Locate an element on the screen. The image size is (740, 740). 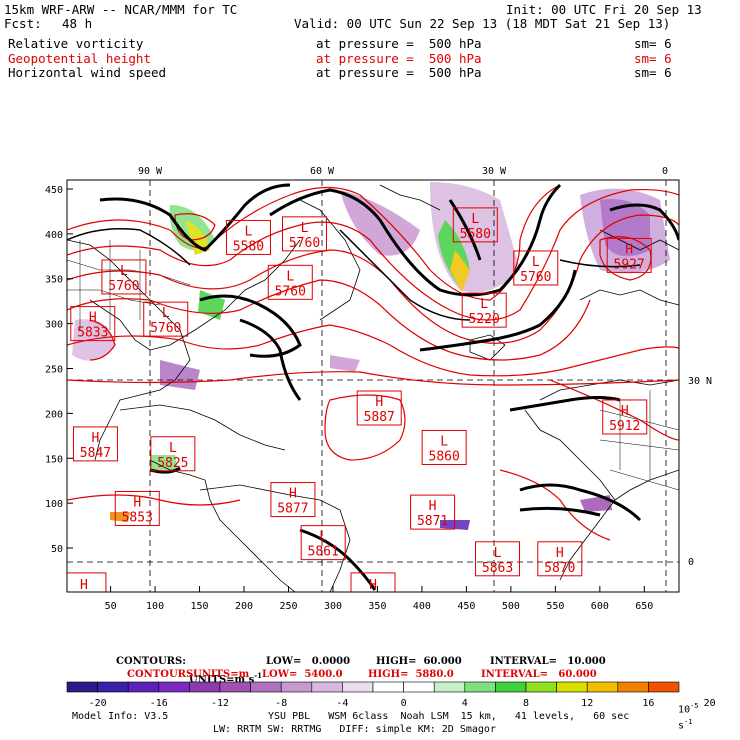
field-height-level: at pressure = 500 hPa is located at coordinates (399, 58).